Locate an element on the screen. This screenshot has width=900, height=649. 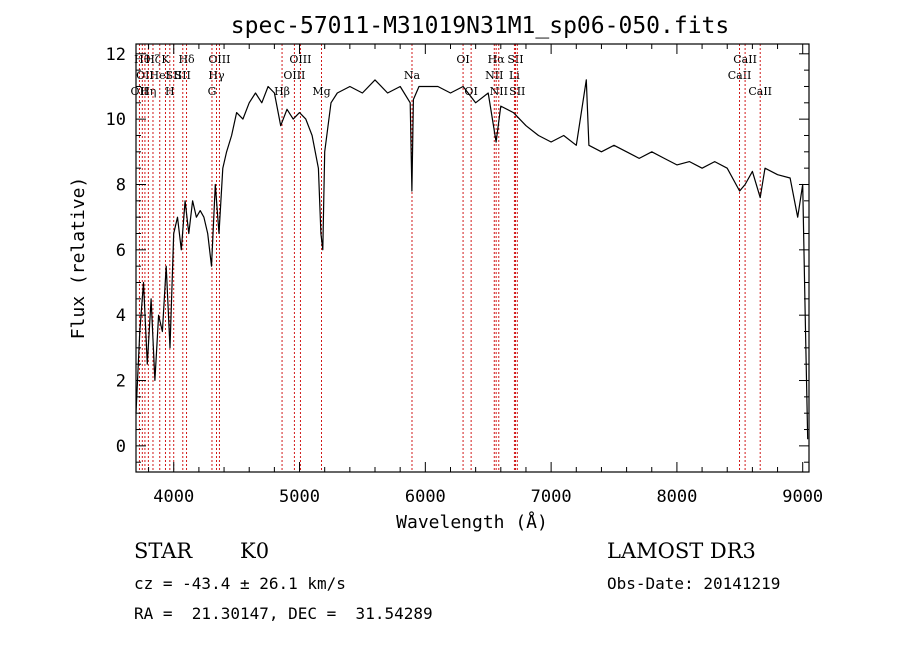
spectral-line-label: Hβ is located at coordinates (282, 91).